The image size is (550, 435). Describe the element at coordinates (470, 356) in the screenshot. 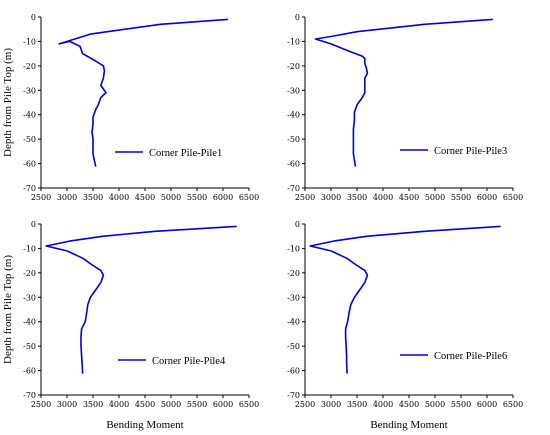

I see `legend-label: Corner Pile-Pile6` at that location.